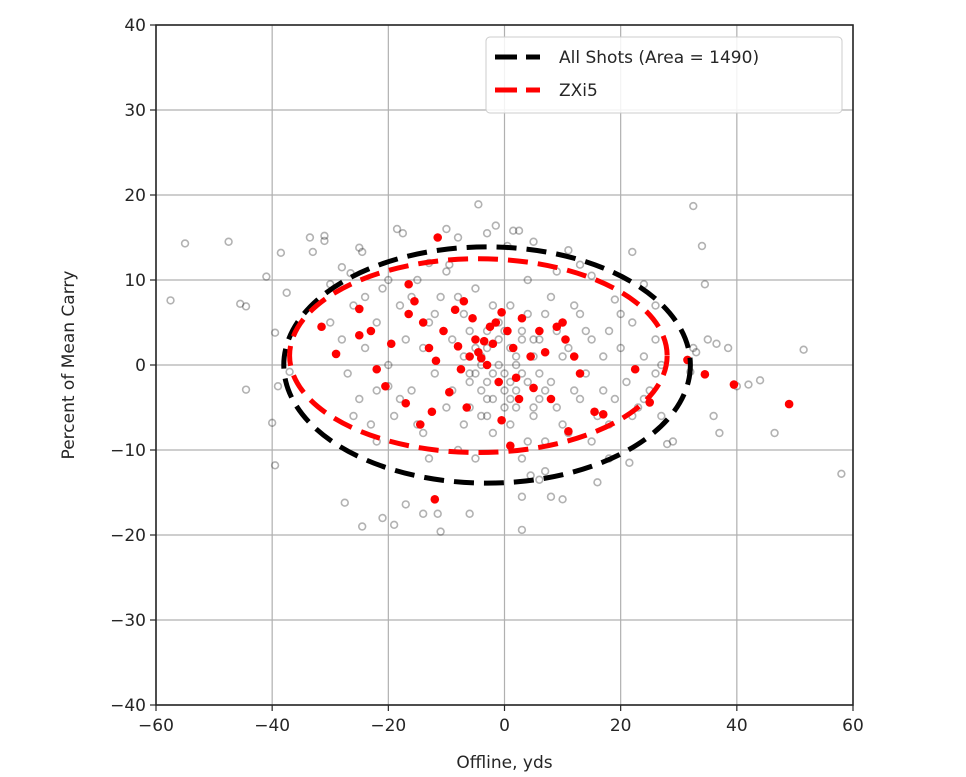 Image resolution: width=966 pixels, height=777 pixels. Describe the element at coordinates (135, 196) in the screenshot. I see `y-tick-label: 20` at that location.